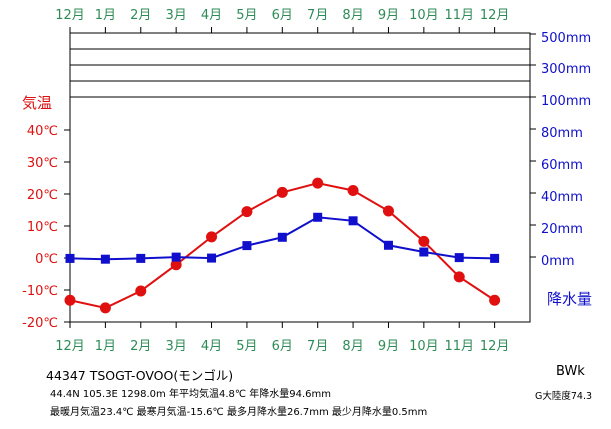 Image resolution: width=611 pixels, height=429 pixels. I want to click on right-axis: 降水量 500mm 300mm 100mm 80mm 60mm 40mm 20mm 0mm, so click(561, 169).